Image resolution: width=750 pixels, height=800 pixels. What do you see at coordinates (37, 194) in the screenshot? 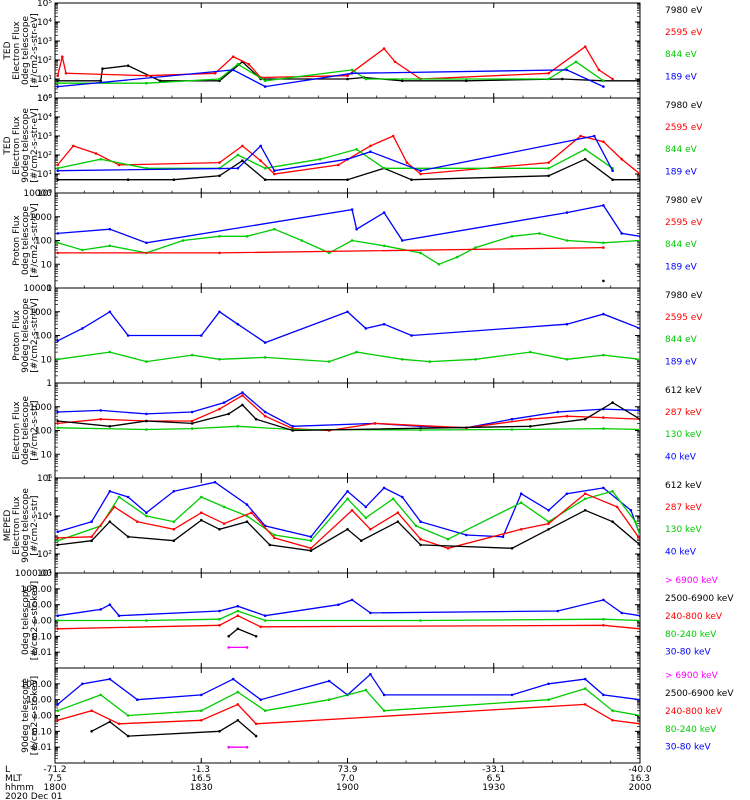
I see `y-tick-label: 10000` at bounding box center [37, 194].